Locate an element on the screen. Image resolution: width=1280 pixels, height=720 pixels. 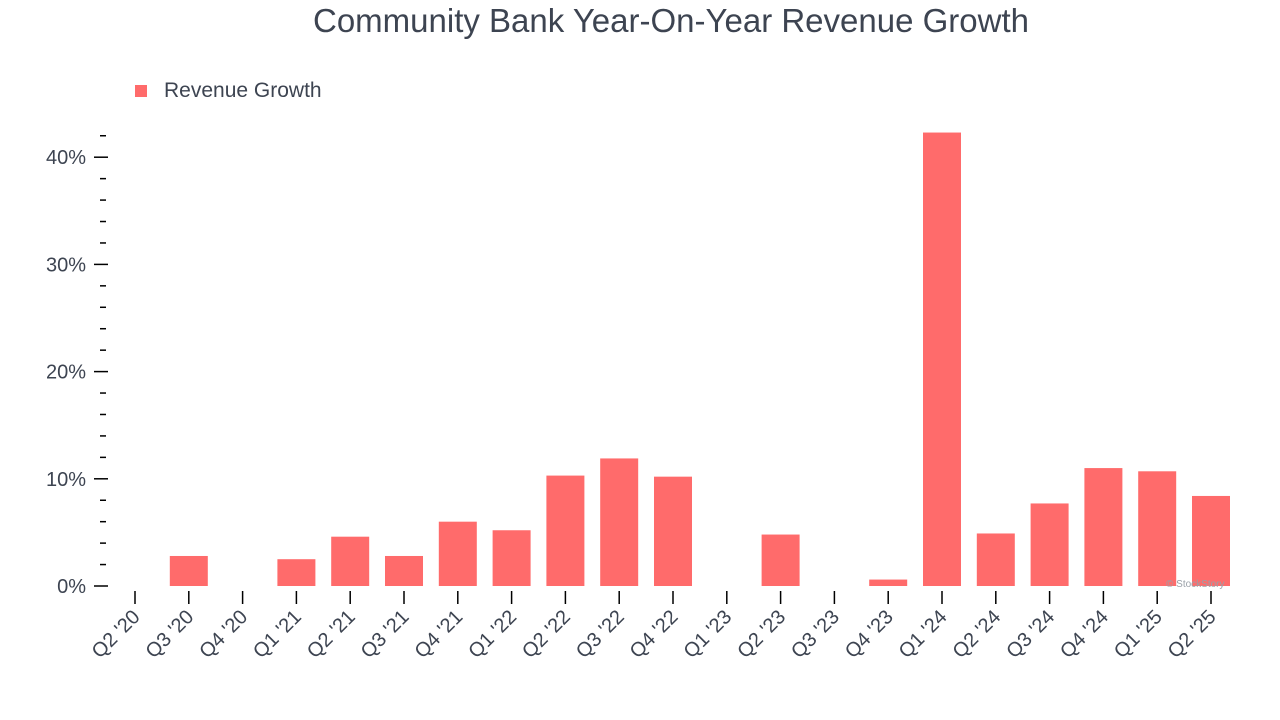
x-tick-label: Q2 '20 is located at coordinates (116, 634).